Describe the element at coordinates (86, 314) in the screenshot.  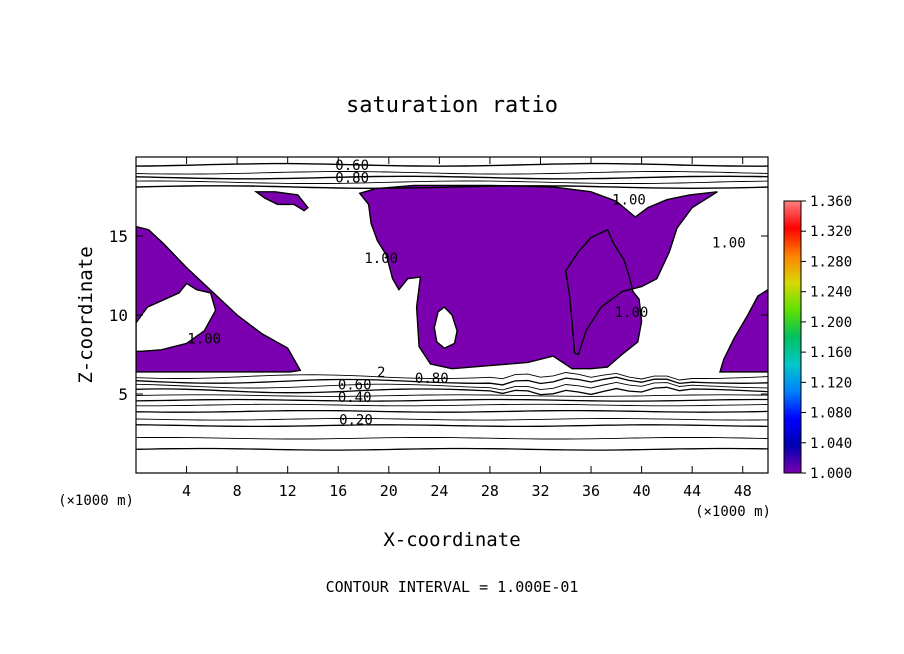
I see `y-axis-label: Z-coordinate` at that location.